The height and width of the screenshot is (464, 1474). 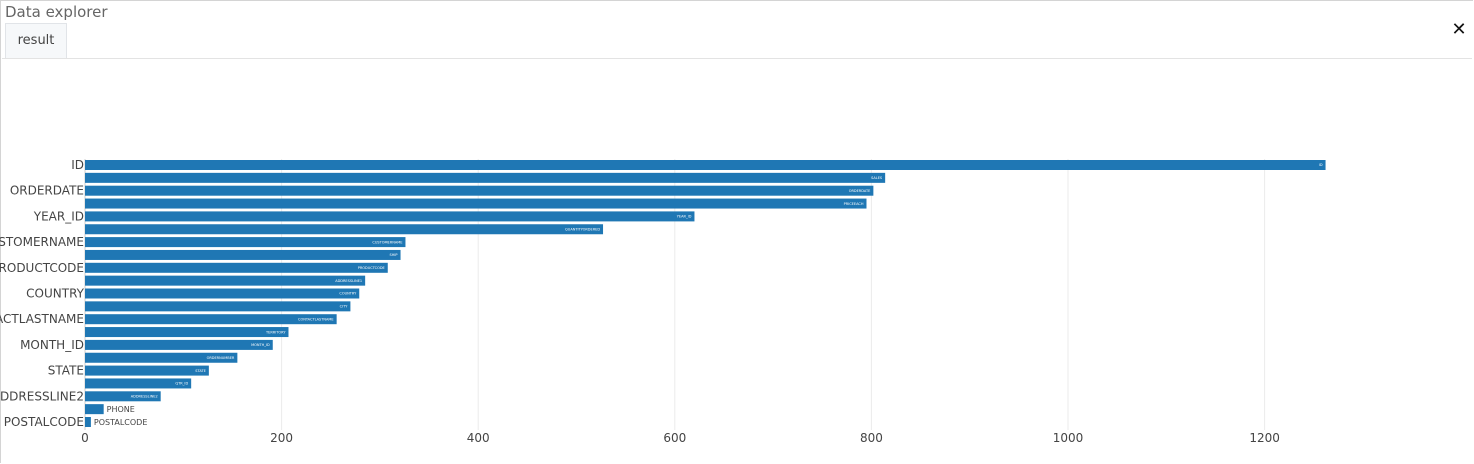 I want to click on bar-data-label: TERRITORY, so click(x=275, y=332).